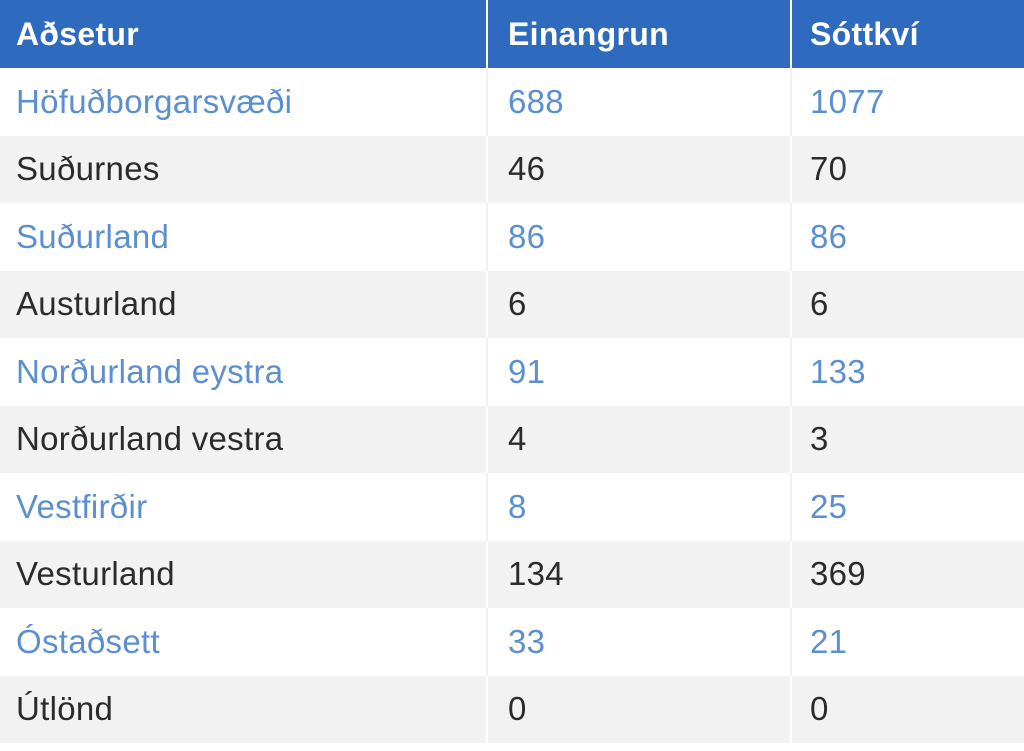 This screenshot has height=751, width=1024. What do you see at coordinates (829, 506) in the screenshot?
I see `quarantine-cell: 25` at bounding box center [829, 506].